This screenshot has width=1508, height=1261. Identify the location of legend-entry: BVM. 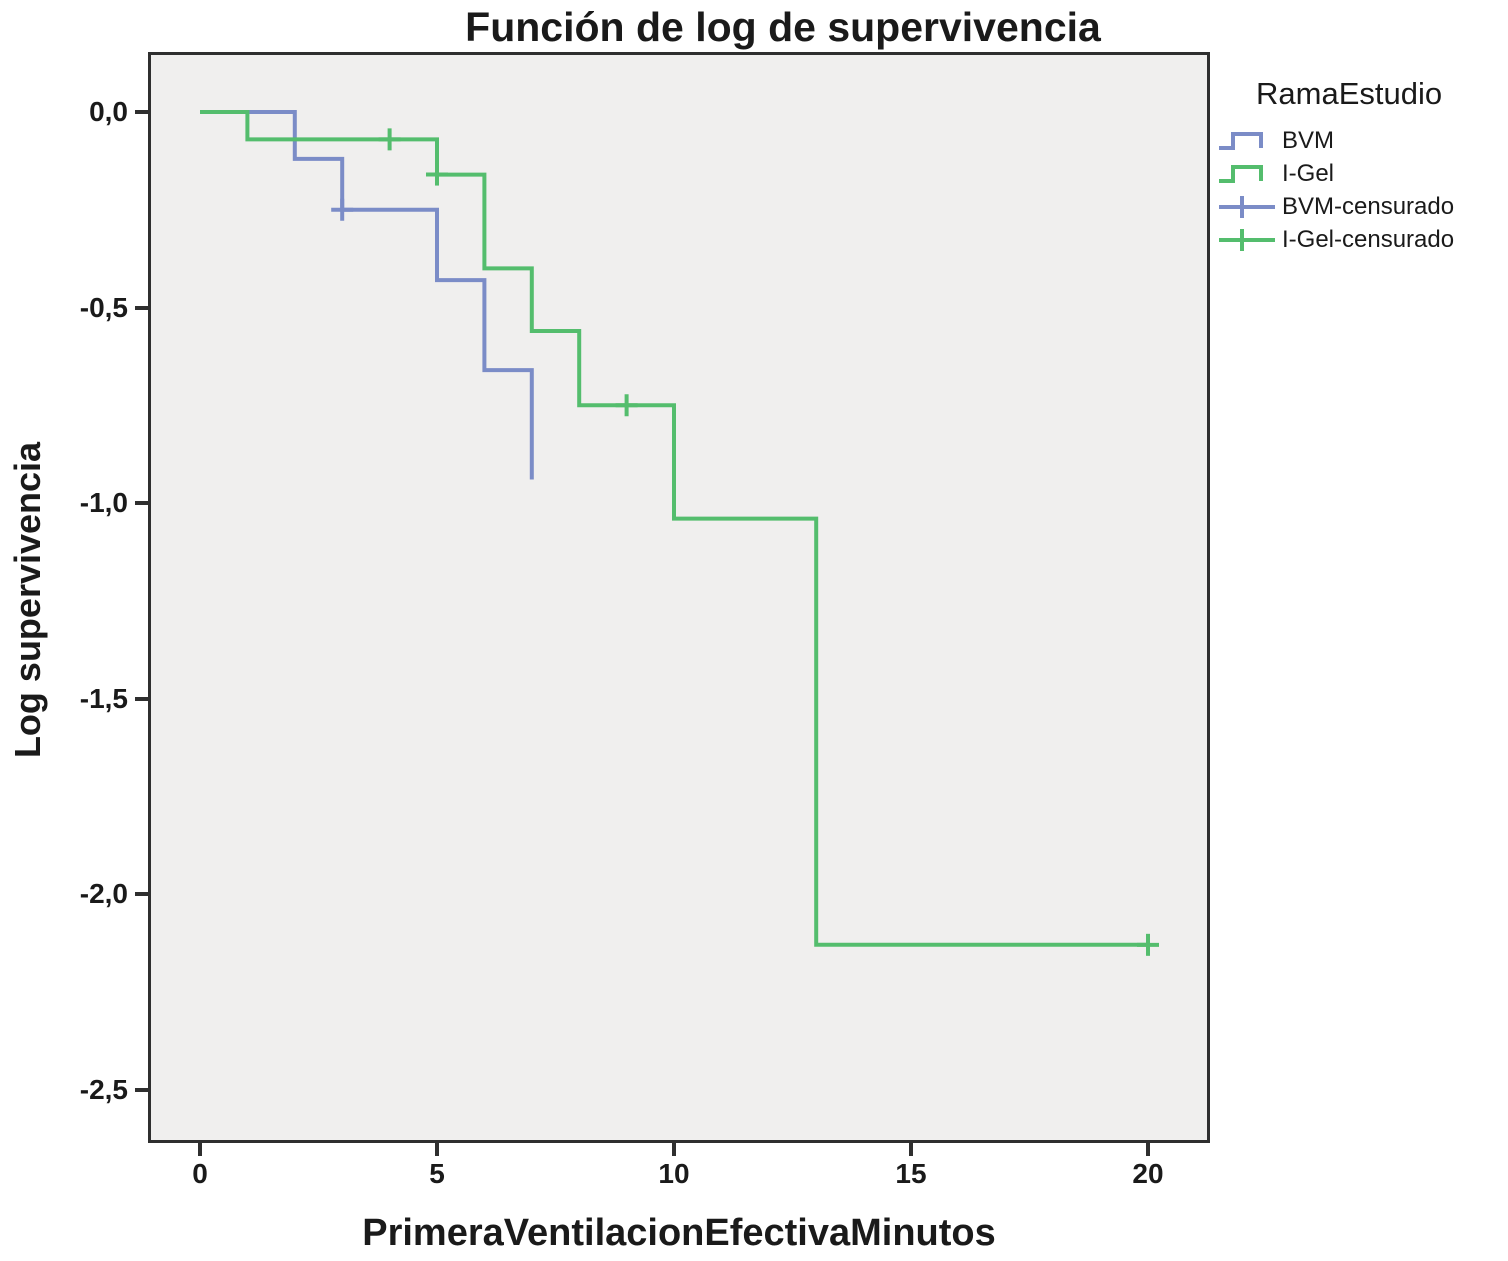
(1336, 140).